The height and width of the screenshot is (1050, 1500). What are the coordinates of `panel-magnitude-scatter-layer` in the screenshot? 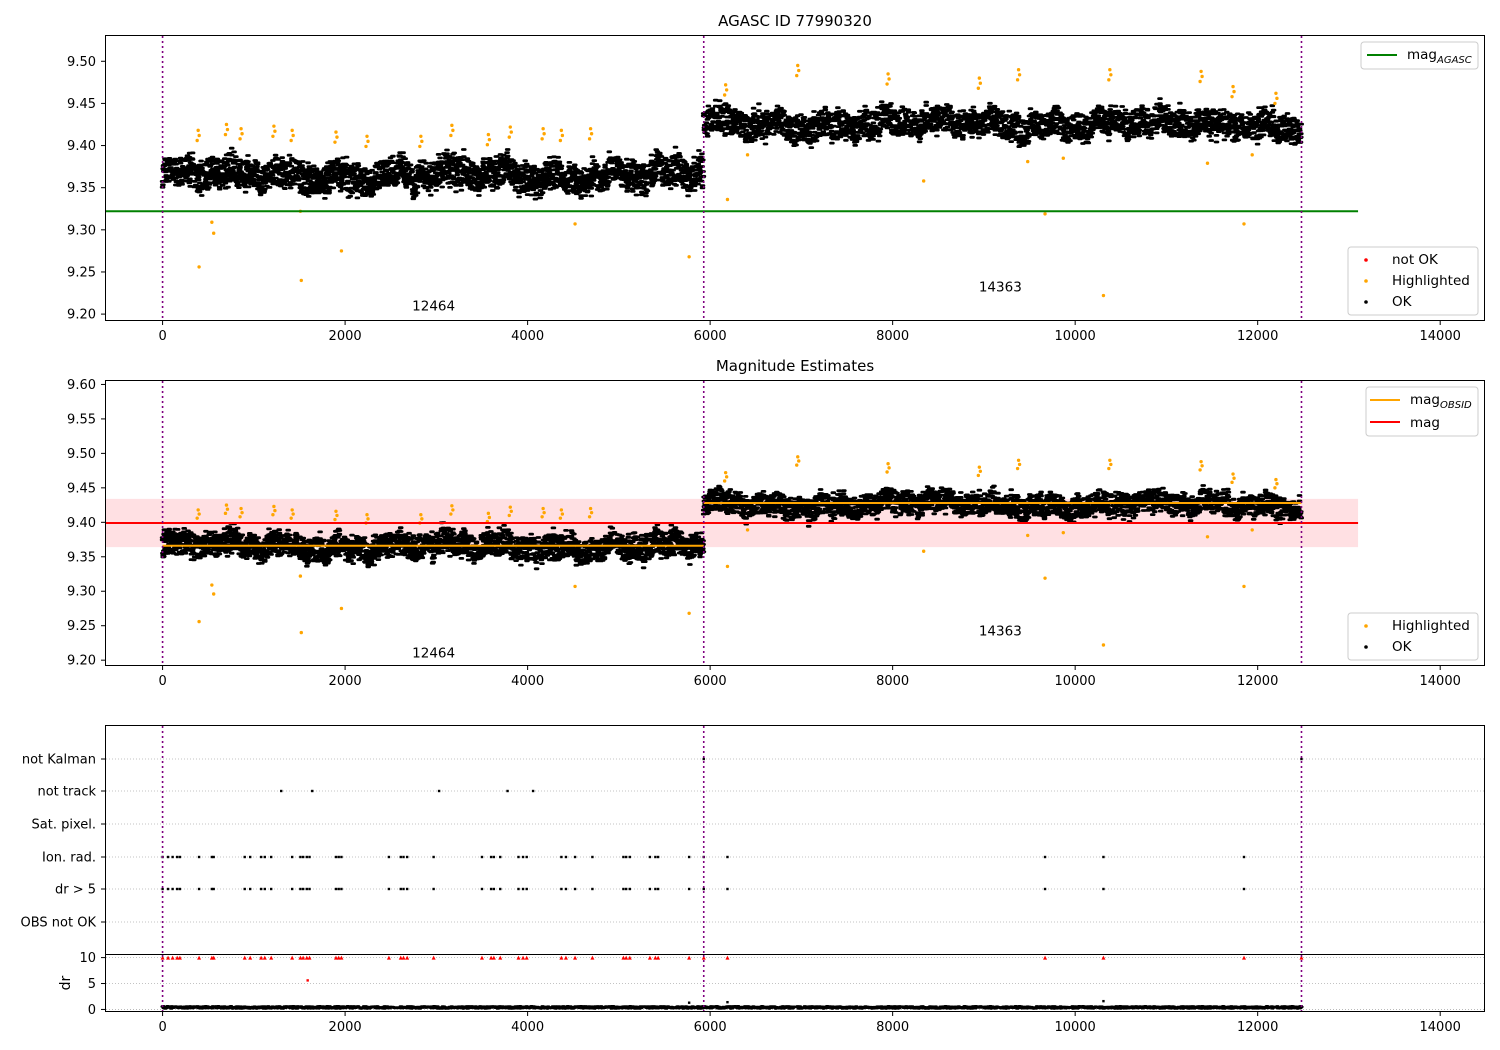 It's located at (731, 551).